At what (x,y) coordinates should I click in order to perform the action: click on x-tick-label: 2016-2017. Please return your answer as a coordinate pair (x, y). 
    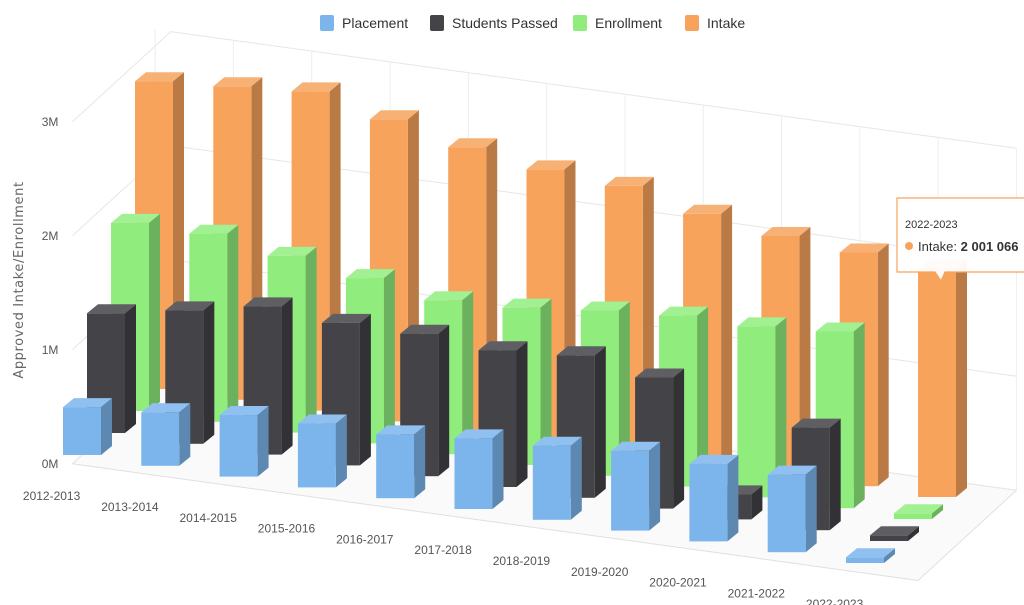
    Looking at the image, I should click on (365, 539).